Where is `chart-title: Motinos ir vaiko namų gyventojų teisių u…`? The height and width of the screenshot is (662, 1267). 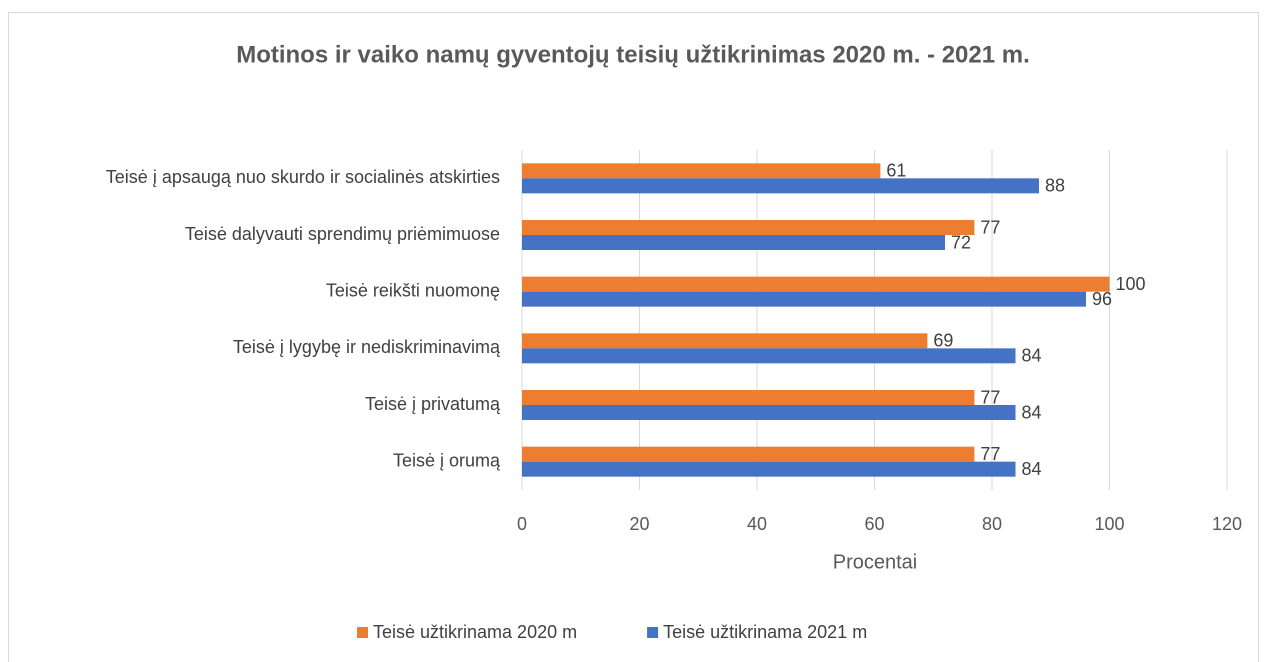 chart-title: Motinos ir vaiko namų gyventojų teisių u… is located at coordinates (633, 54).